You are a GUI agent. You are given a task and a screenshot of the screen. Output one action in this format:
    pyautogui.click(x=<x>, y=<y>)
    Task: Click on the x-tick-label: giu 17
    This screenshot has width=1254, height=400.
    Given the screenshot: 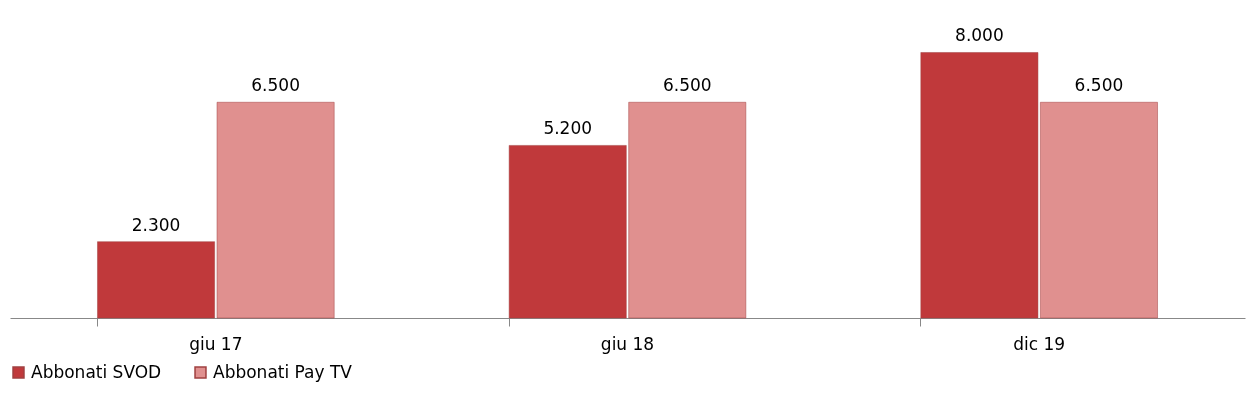 What is the action you would take?
    pyautogui.click(x=216, y=343)
    